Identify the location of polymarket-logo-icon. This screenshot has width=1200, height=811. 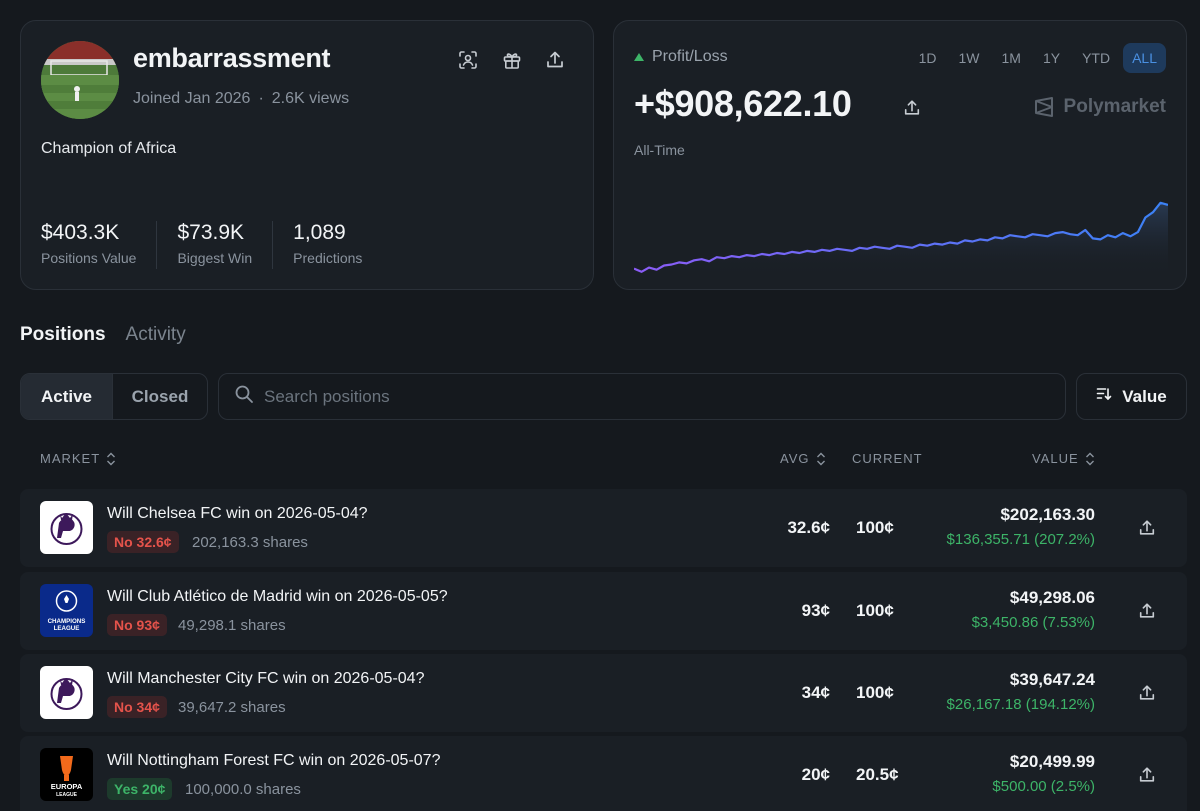
(1043, 107).